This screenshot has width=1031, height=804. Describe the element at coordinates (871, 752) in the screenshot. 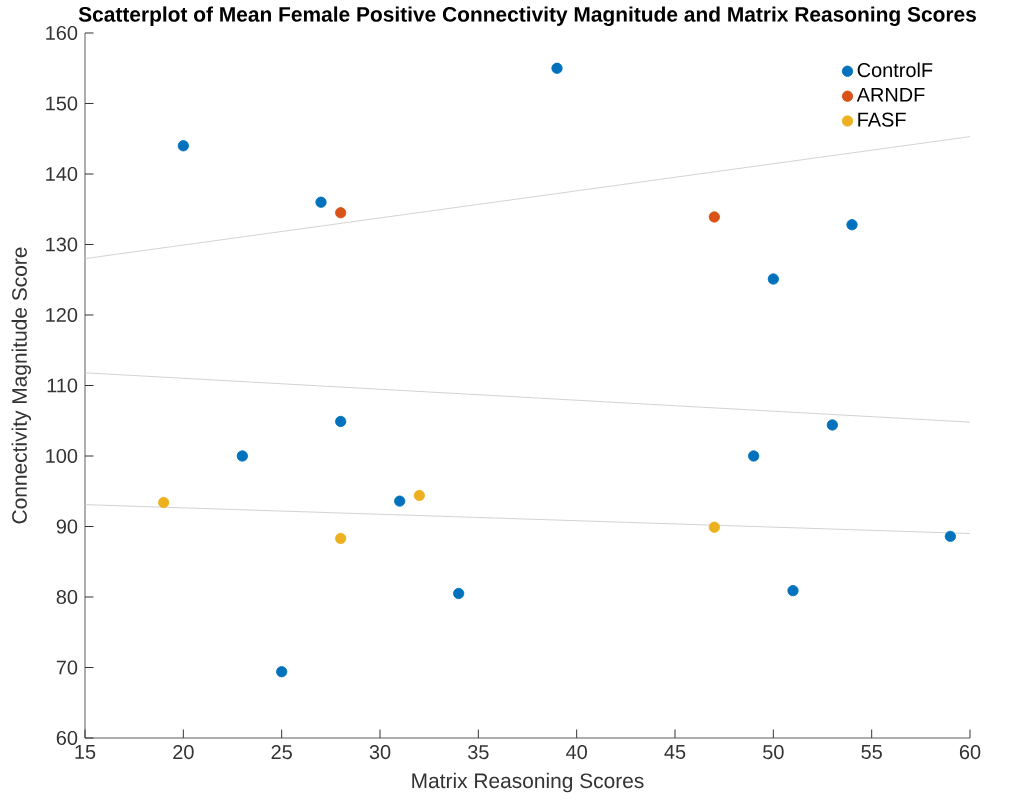

I see `x-tick-label: 55` at that location.